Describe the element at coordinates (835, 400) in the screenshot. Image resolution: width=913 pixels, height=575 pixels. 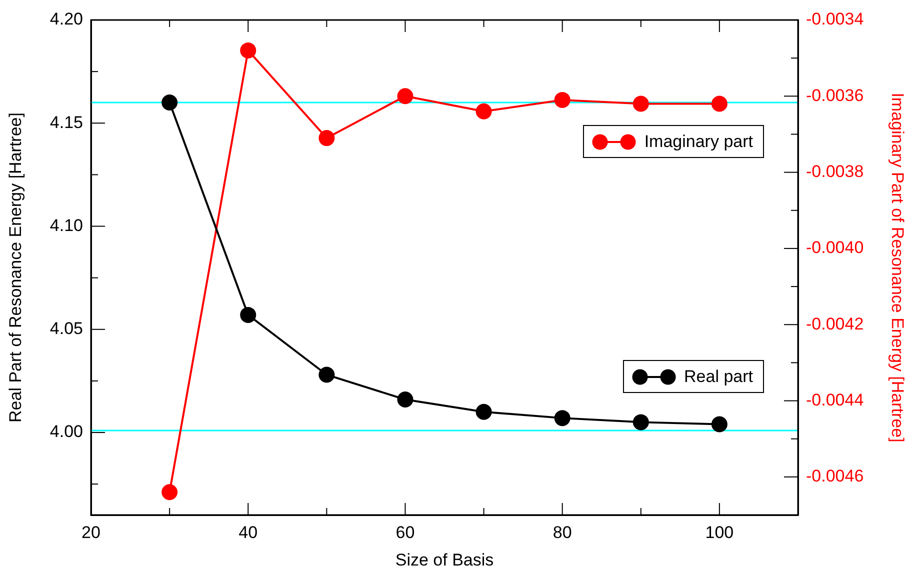
I see `y2-tick-label: -0.0044` at that location.